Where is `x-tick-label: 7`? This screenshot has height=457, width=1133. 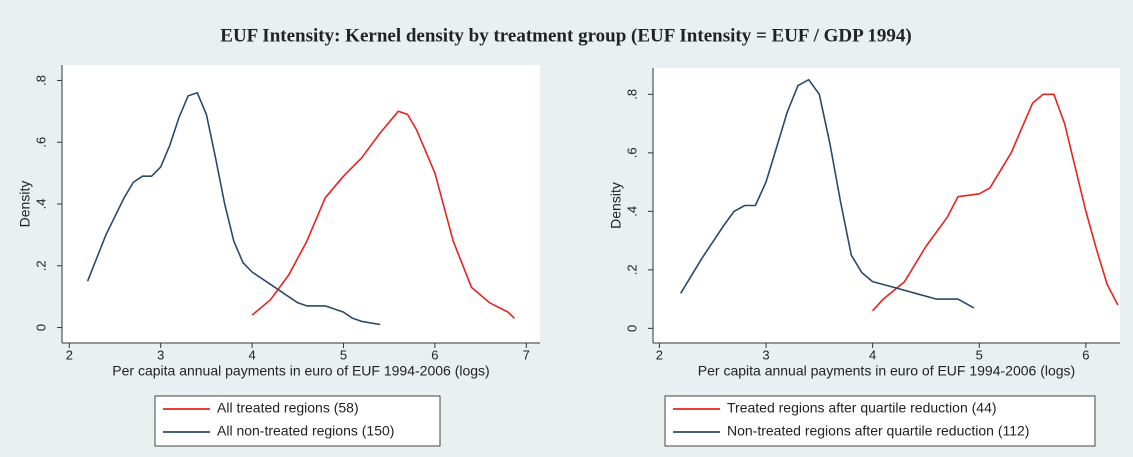 x-tick-label: 7 is located at coordinates (526, 354).